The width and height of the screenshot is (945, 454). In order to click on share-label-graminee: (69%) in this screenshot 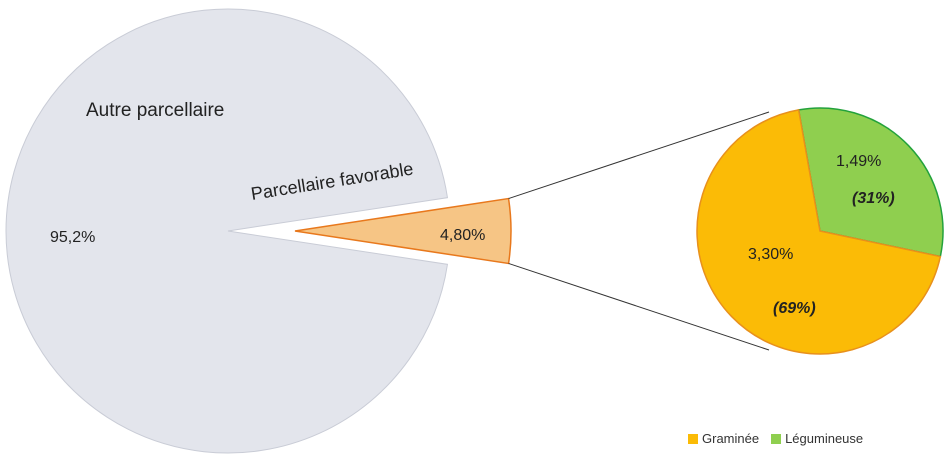, I will do `click(794, 308)`.